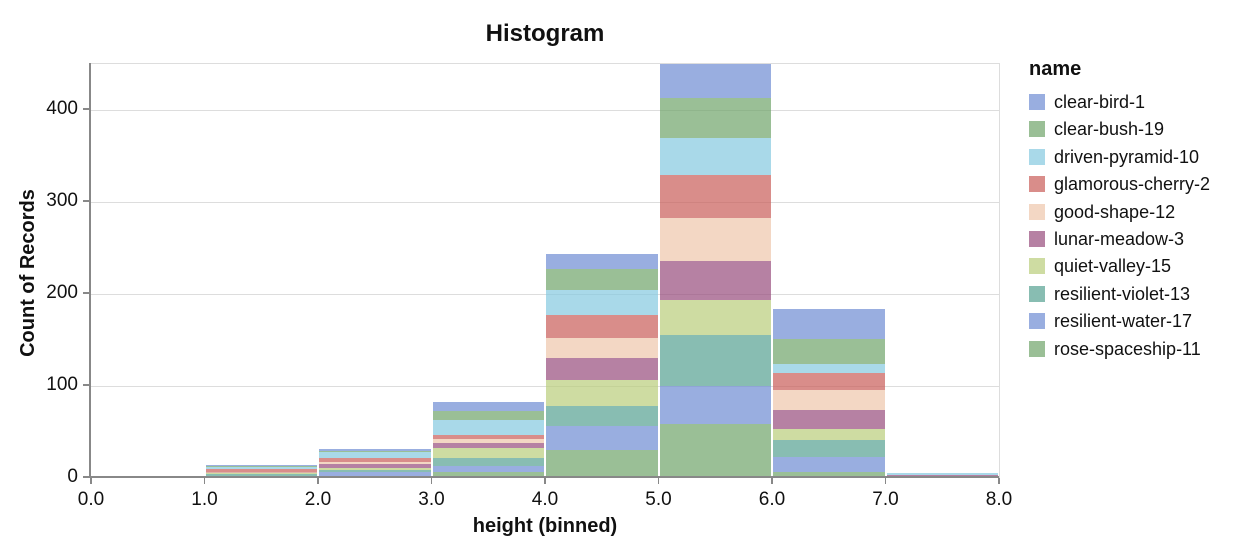  I want to click on legend-item-clear-bush-19: clear-bush-19, so click(1119, 129).